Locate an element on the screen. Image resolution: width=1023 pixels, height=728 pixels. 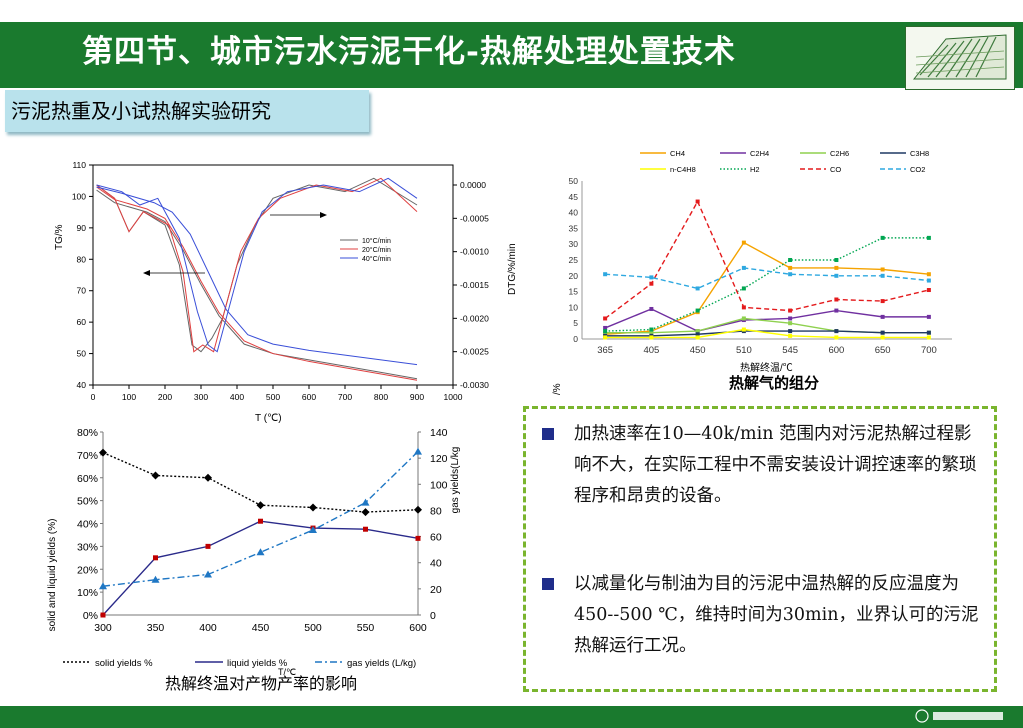
gas-legend-label: CO is located at coordinates (835, 169).